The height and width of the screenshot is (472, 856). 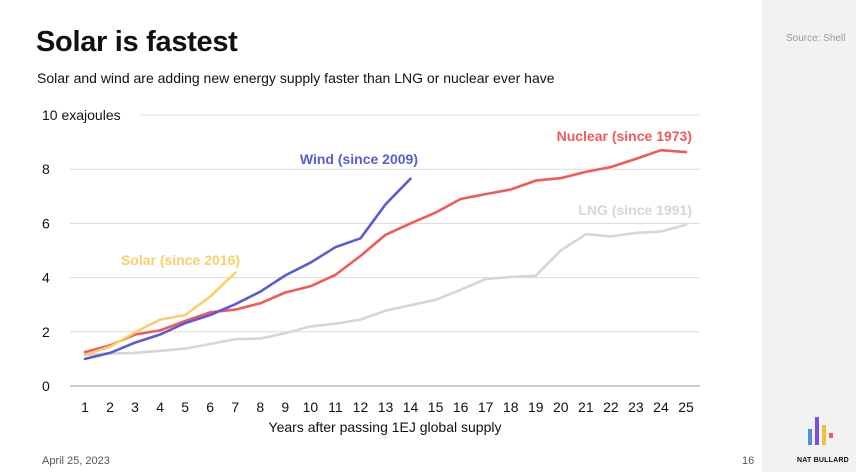 I want to click on x-tick-label: 7, so click(x=235, y=407).